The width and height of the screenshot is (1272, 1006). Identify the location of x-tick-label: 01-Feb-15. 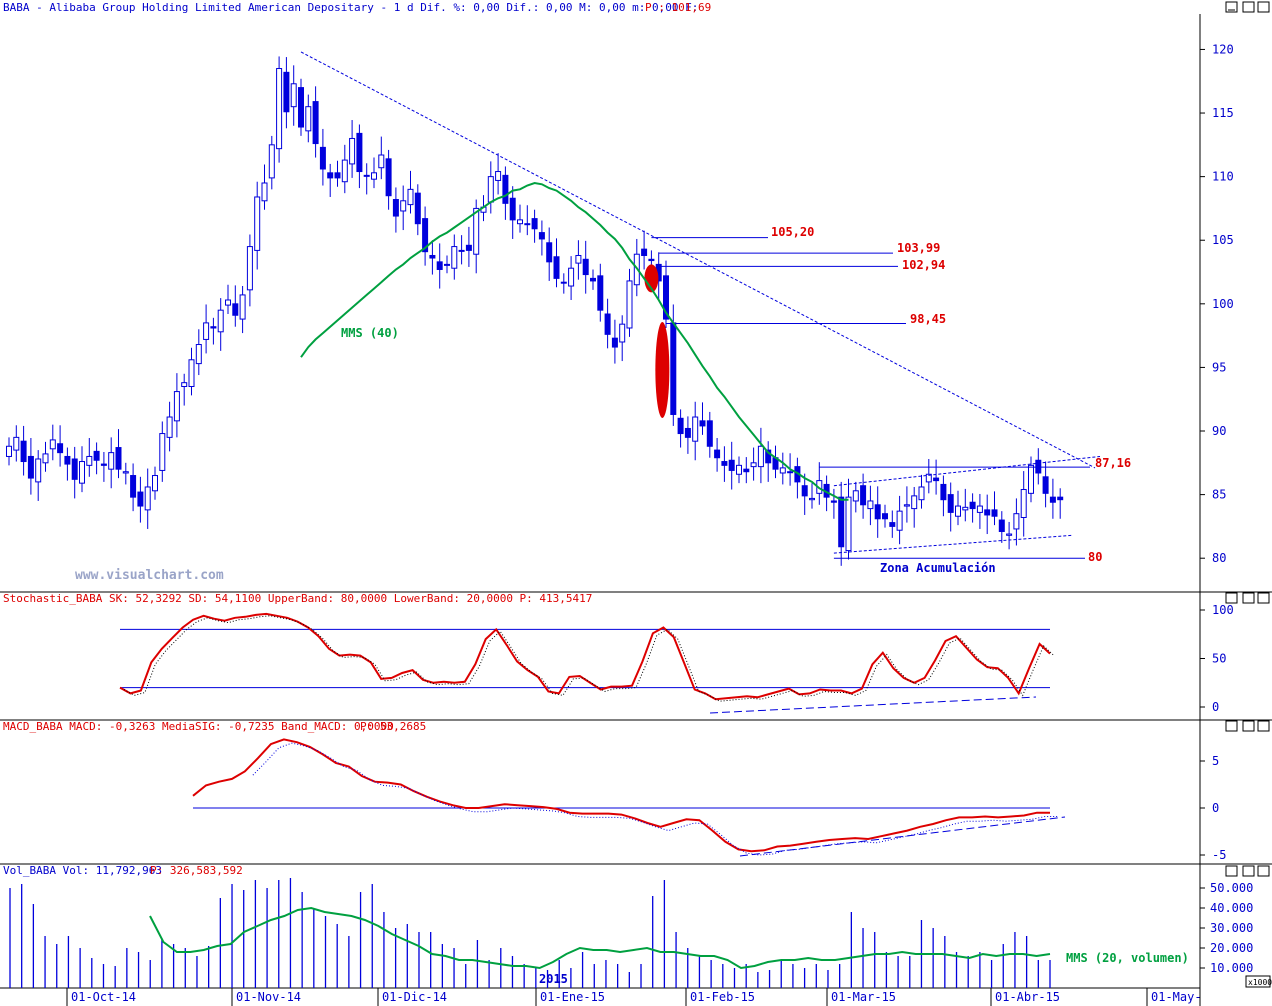
(722, 997).